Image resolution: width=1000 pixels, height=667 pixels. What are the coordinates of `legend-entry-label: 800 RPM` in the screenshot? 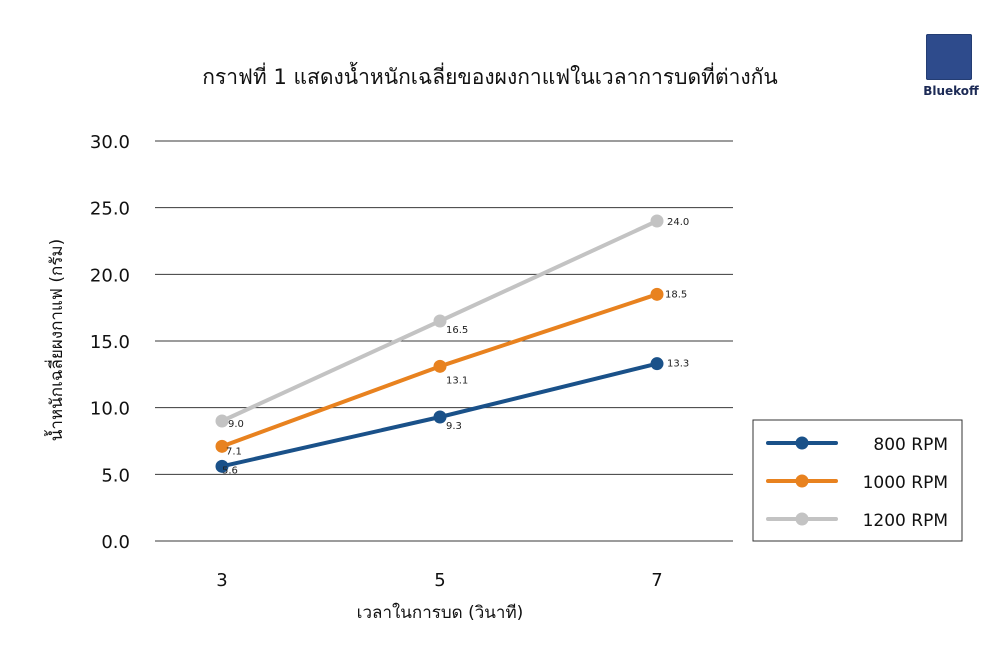 It's located at (910, 445).